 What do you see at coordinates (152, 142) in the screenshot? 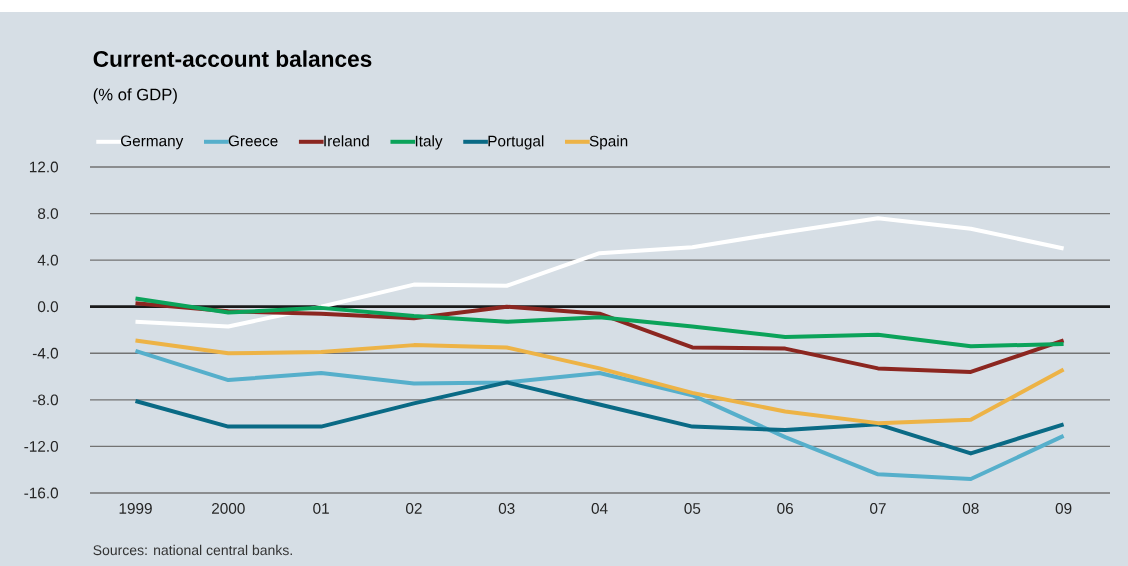
I see `legend-label: Germany` at bounding box center [152, 142].